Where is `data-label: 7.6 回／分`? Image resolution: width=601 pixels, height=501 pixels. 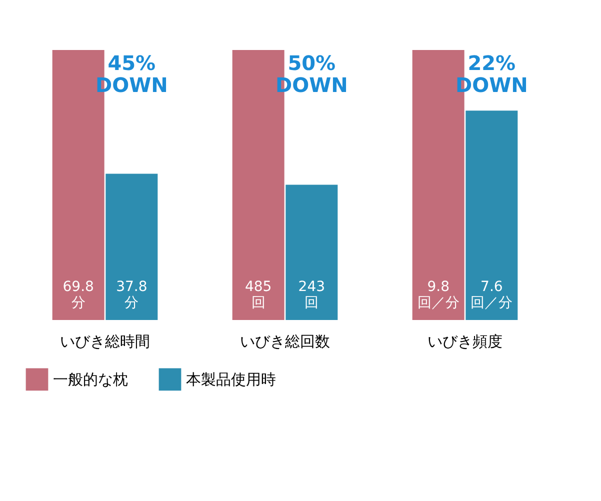 data-label: 7.6 回／分 is located at coordinates (491, 295).